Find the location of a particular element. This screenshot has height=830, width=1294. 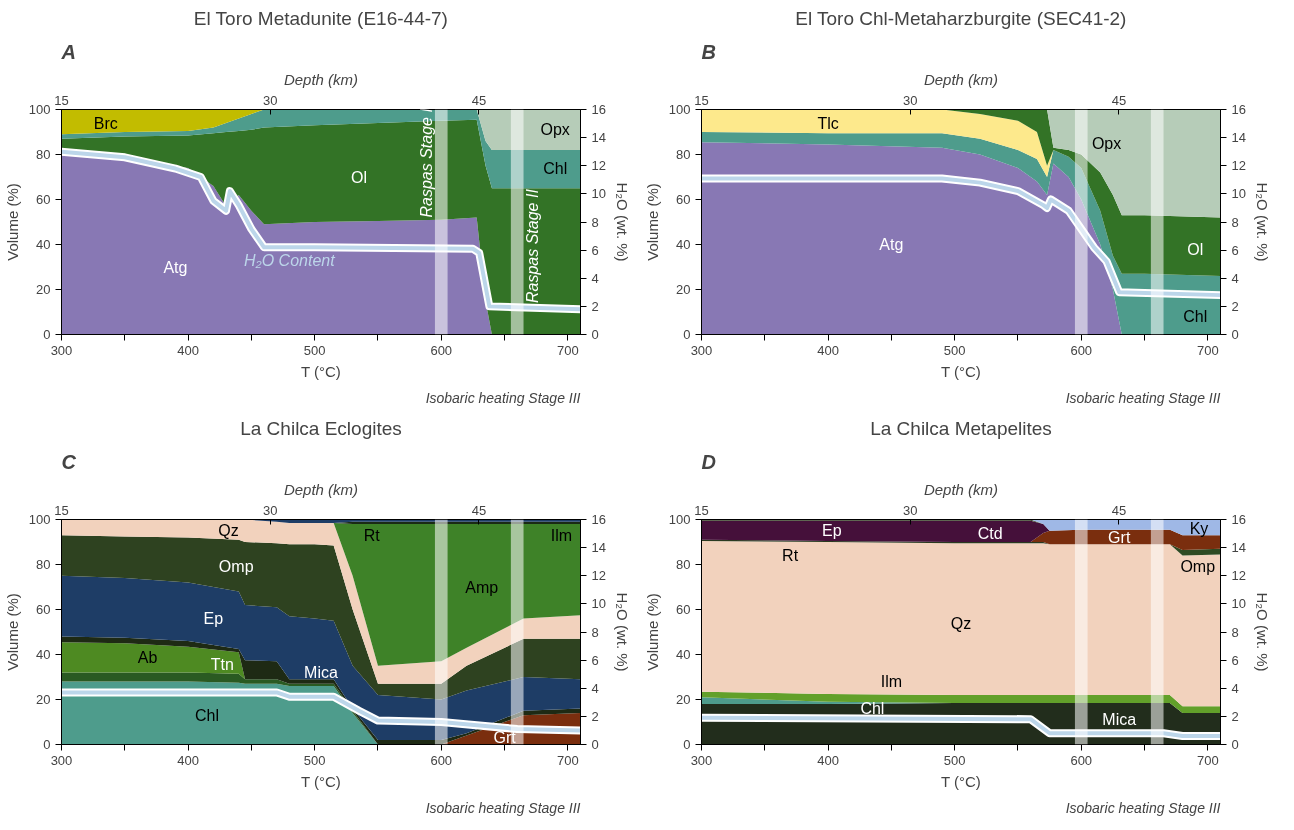

series-label: Ttn is located at coordinates (222, 665).